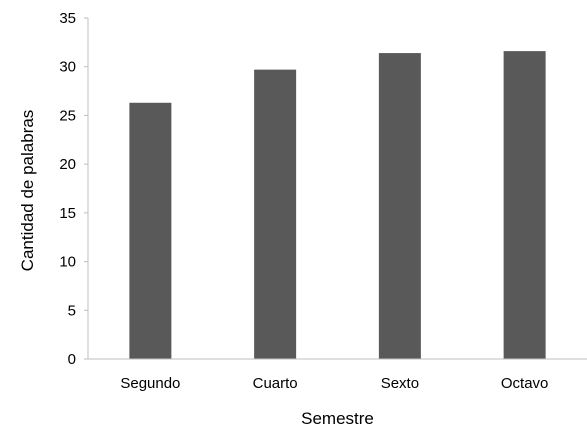  What do you see at coordinates (337, 418) in the screenshot?
I see `x-axis-title: Semestre` at bounding box center [337, 418].